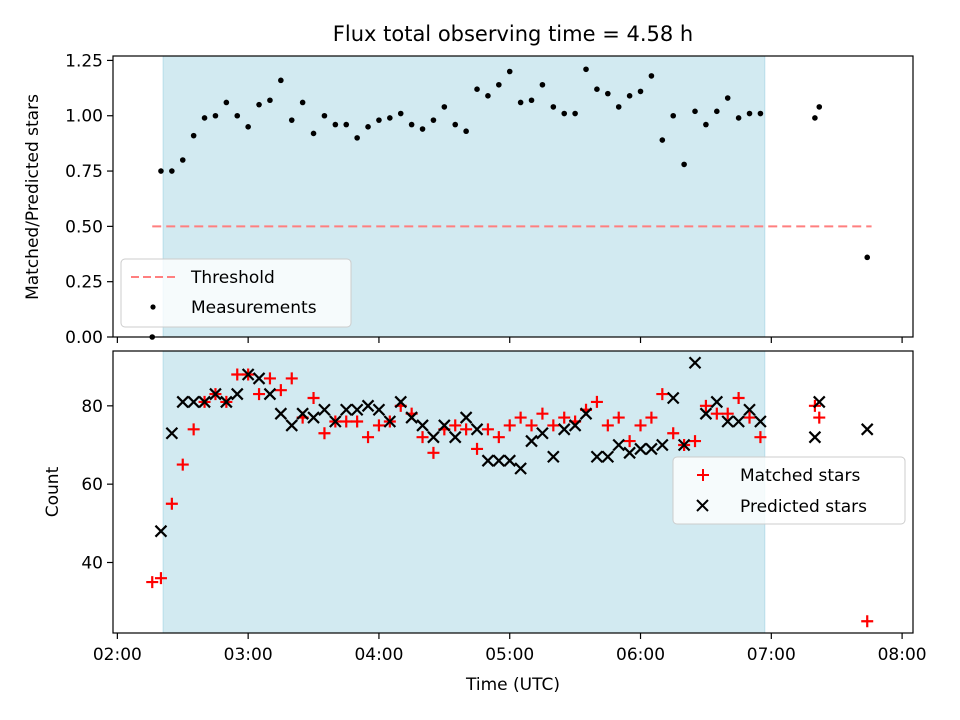 The height and width of the screenshot is (720, 960). I want to click on bottom-y-tick-label: 80, so click(92, 407).